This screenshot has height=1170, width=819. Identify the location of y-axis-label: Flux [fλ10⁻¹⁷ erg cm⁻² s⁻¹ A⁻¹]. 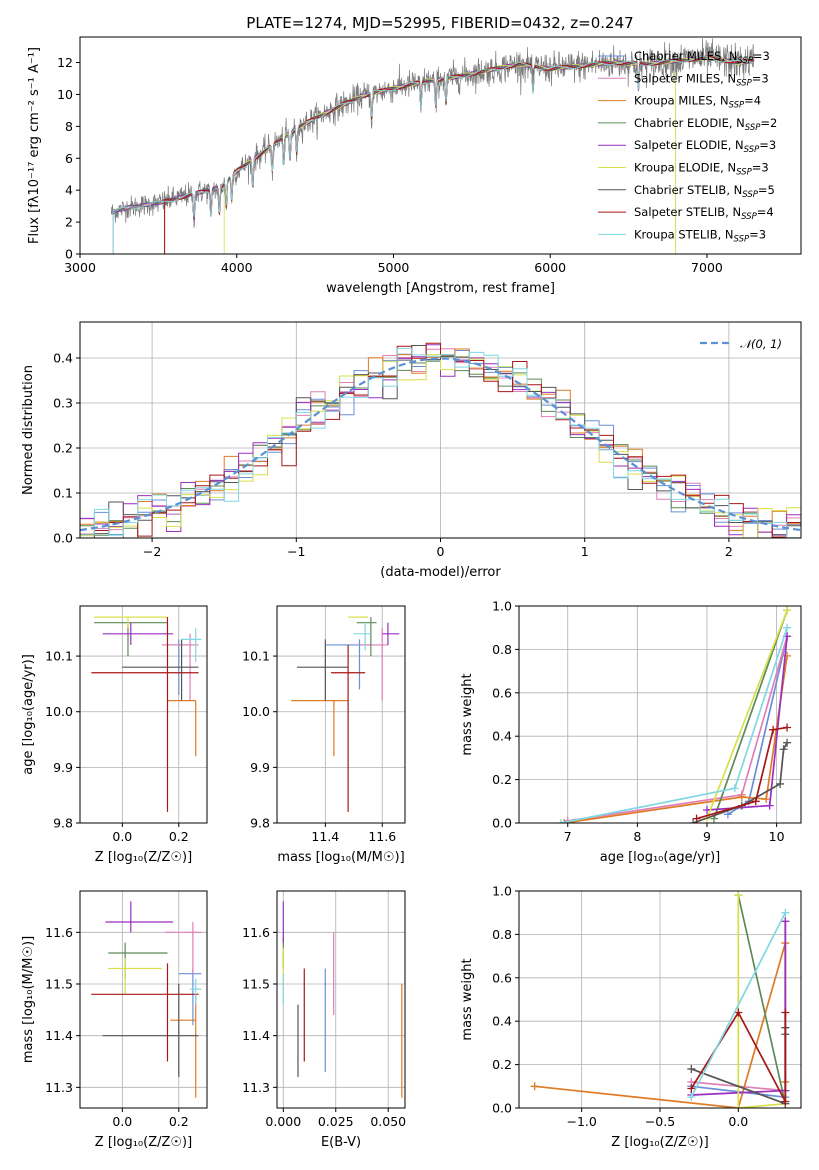
(34, 145).